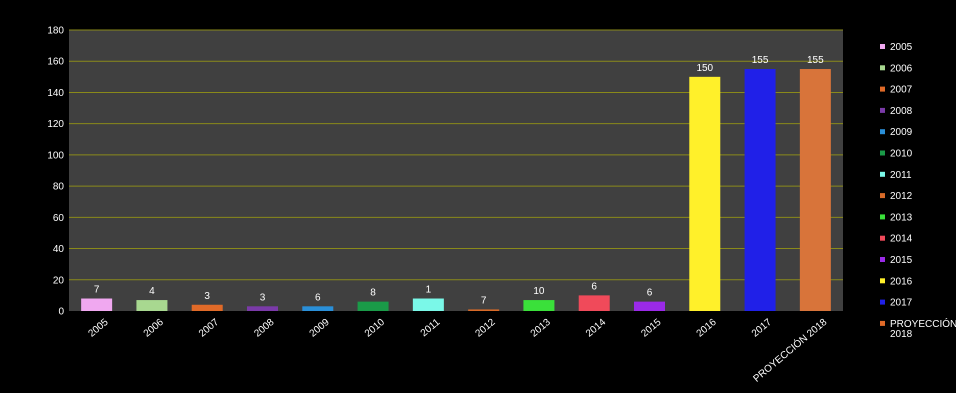 The width and height of the screenshot is (956, 393). I want to click on x-tick-label: 2009, so click(320, 328).